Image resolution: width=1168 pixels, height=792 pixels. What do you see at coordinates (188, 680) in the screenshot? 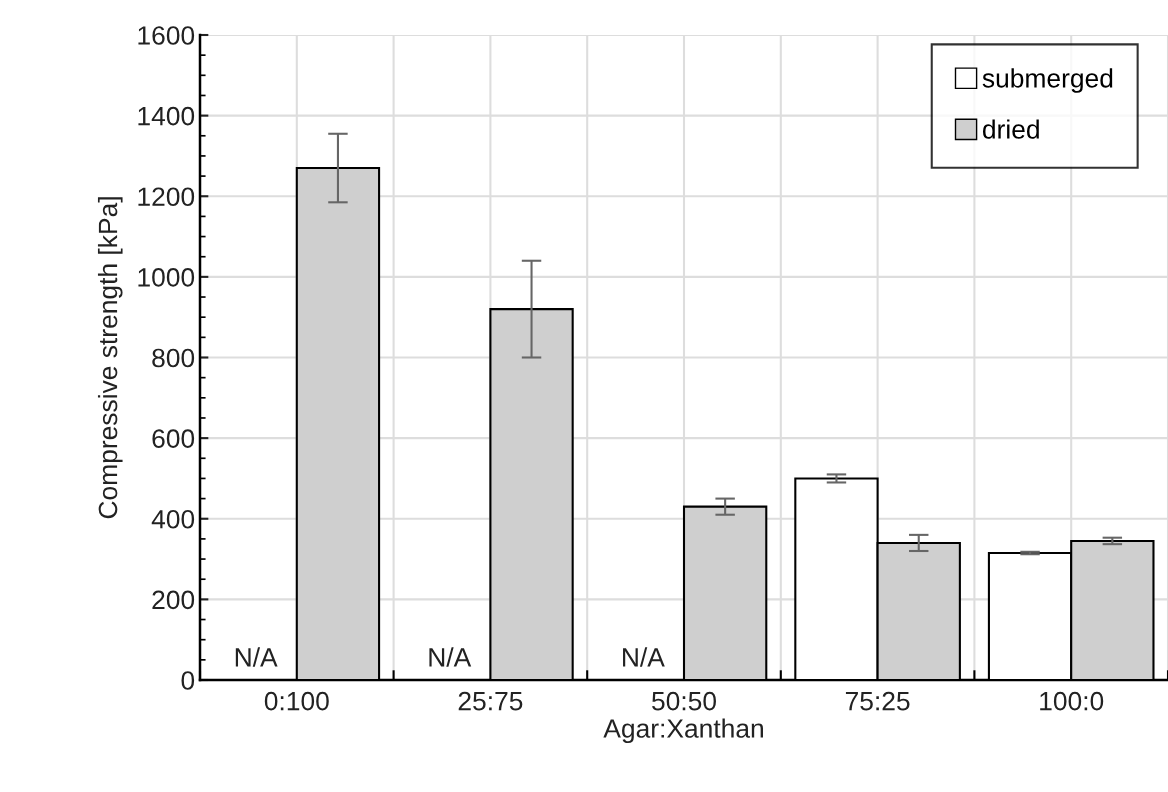
I see `y-tick-label: 0` at bounding box center [188, 680].